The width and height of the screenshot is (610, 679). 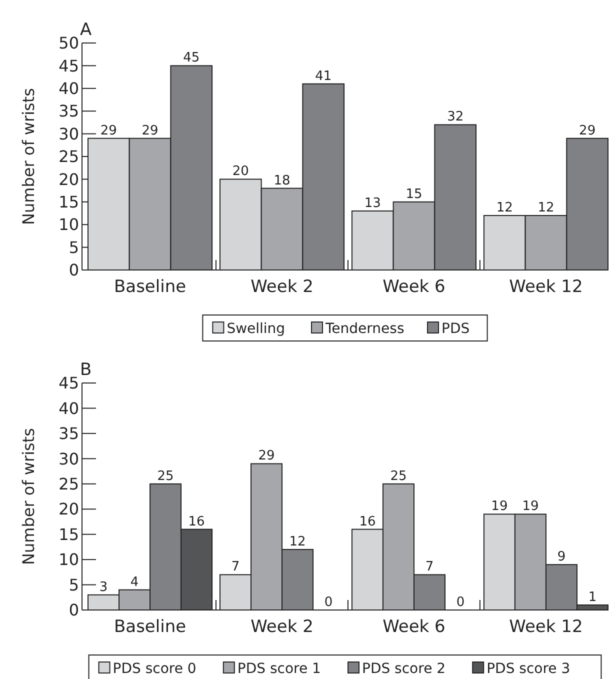 What do you see at coordinates (86, 30) in the screenshot?
I see `chart-title: A` at bounding box center [86, 30].